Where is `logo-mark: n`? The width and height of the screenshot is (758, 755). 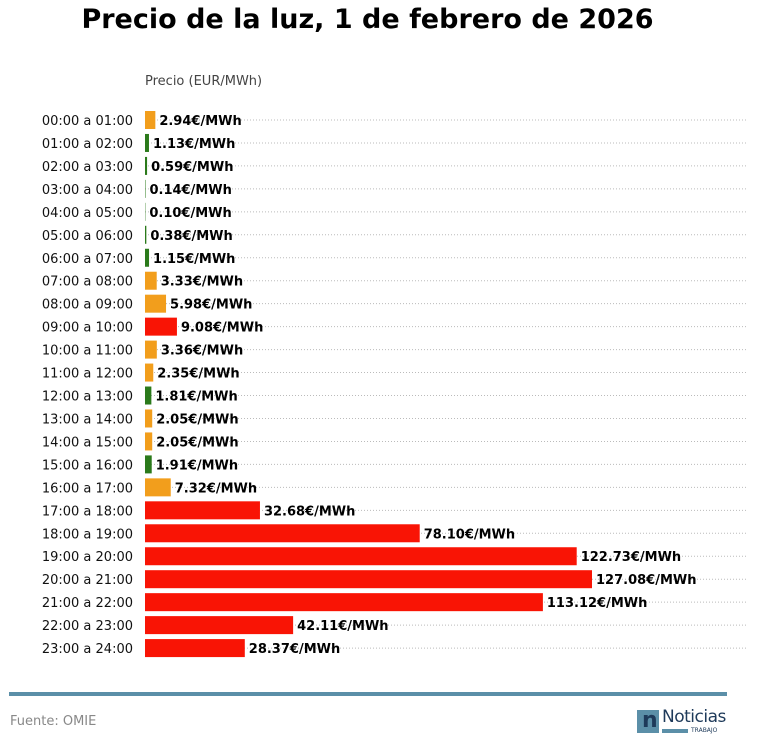
logo-mark: n is located at coordinates (648, 720).